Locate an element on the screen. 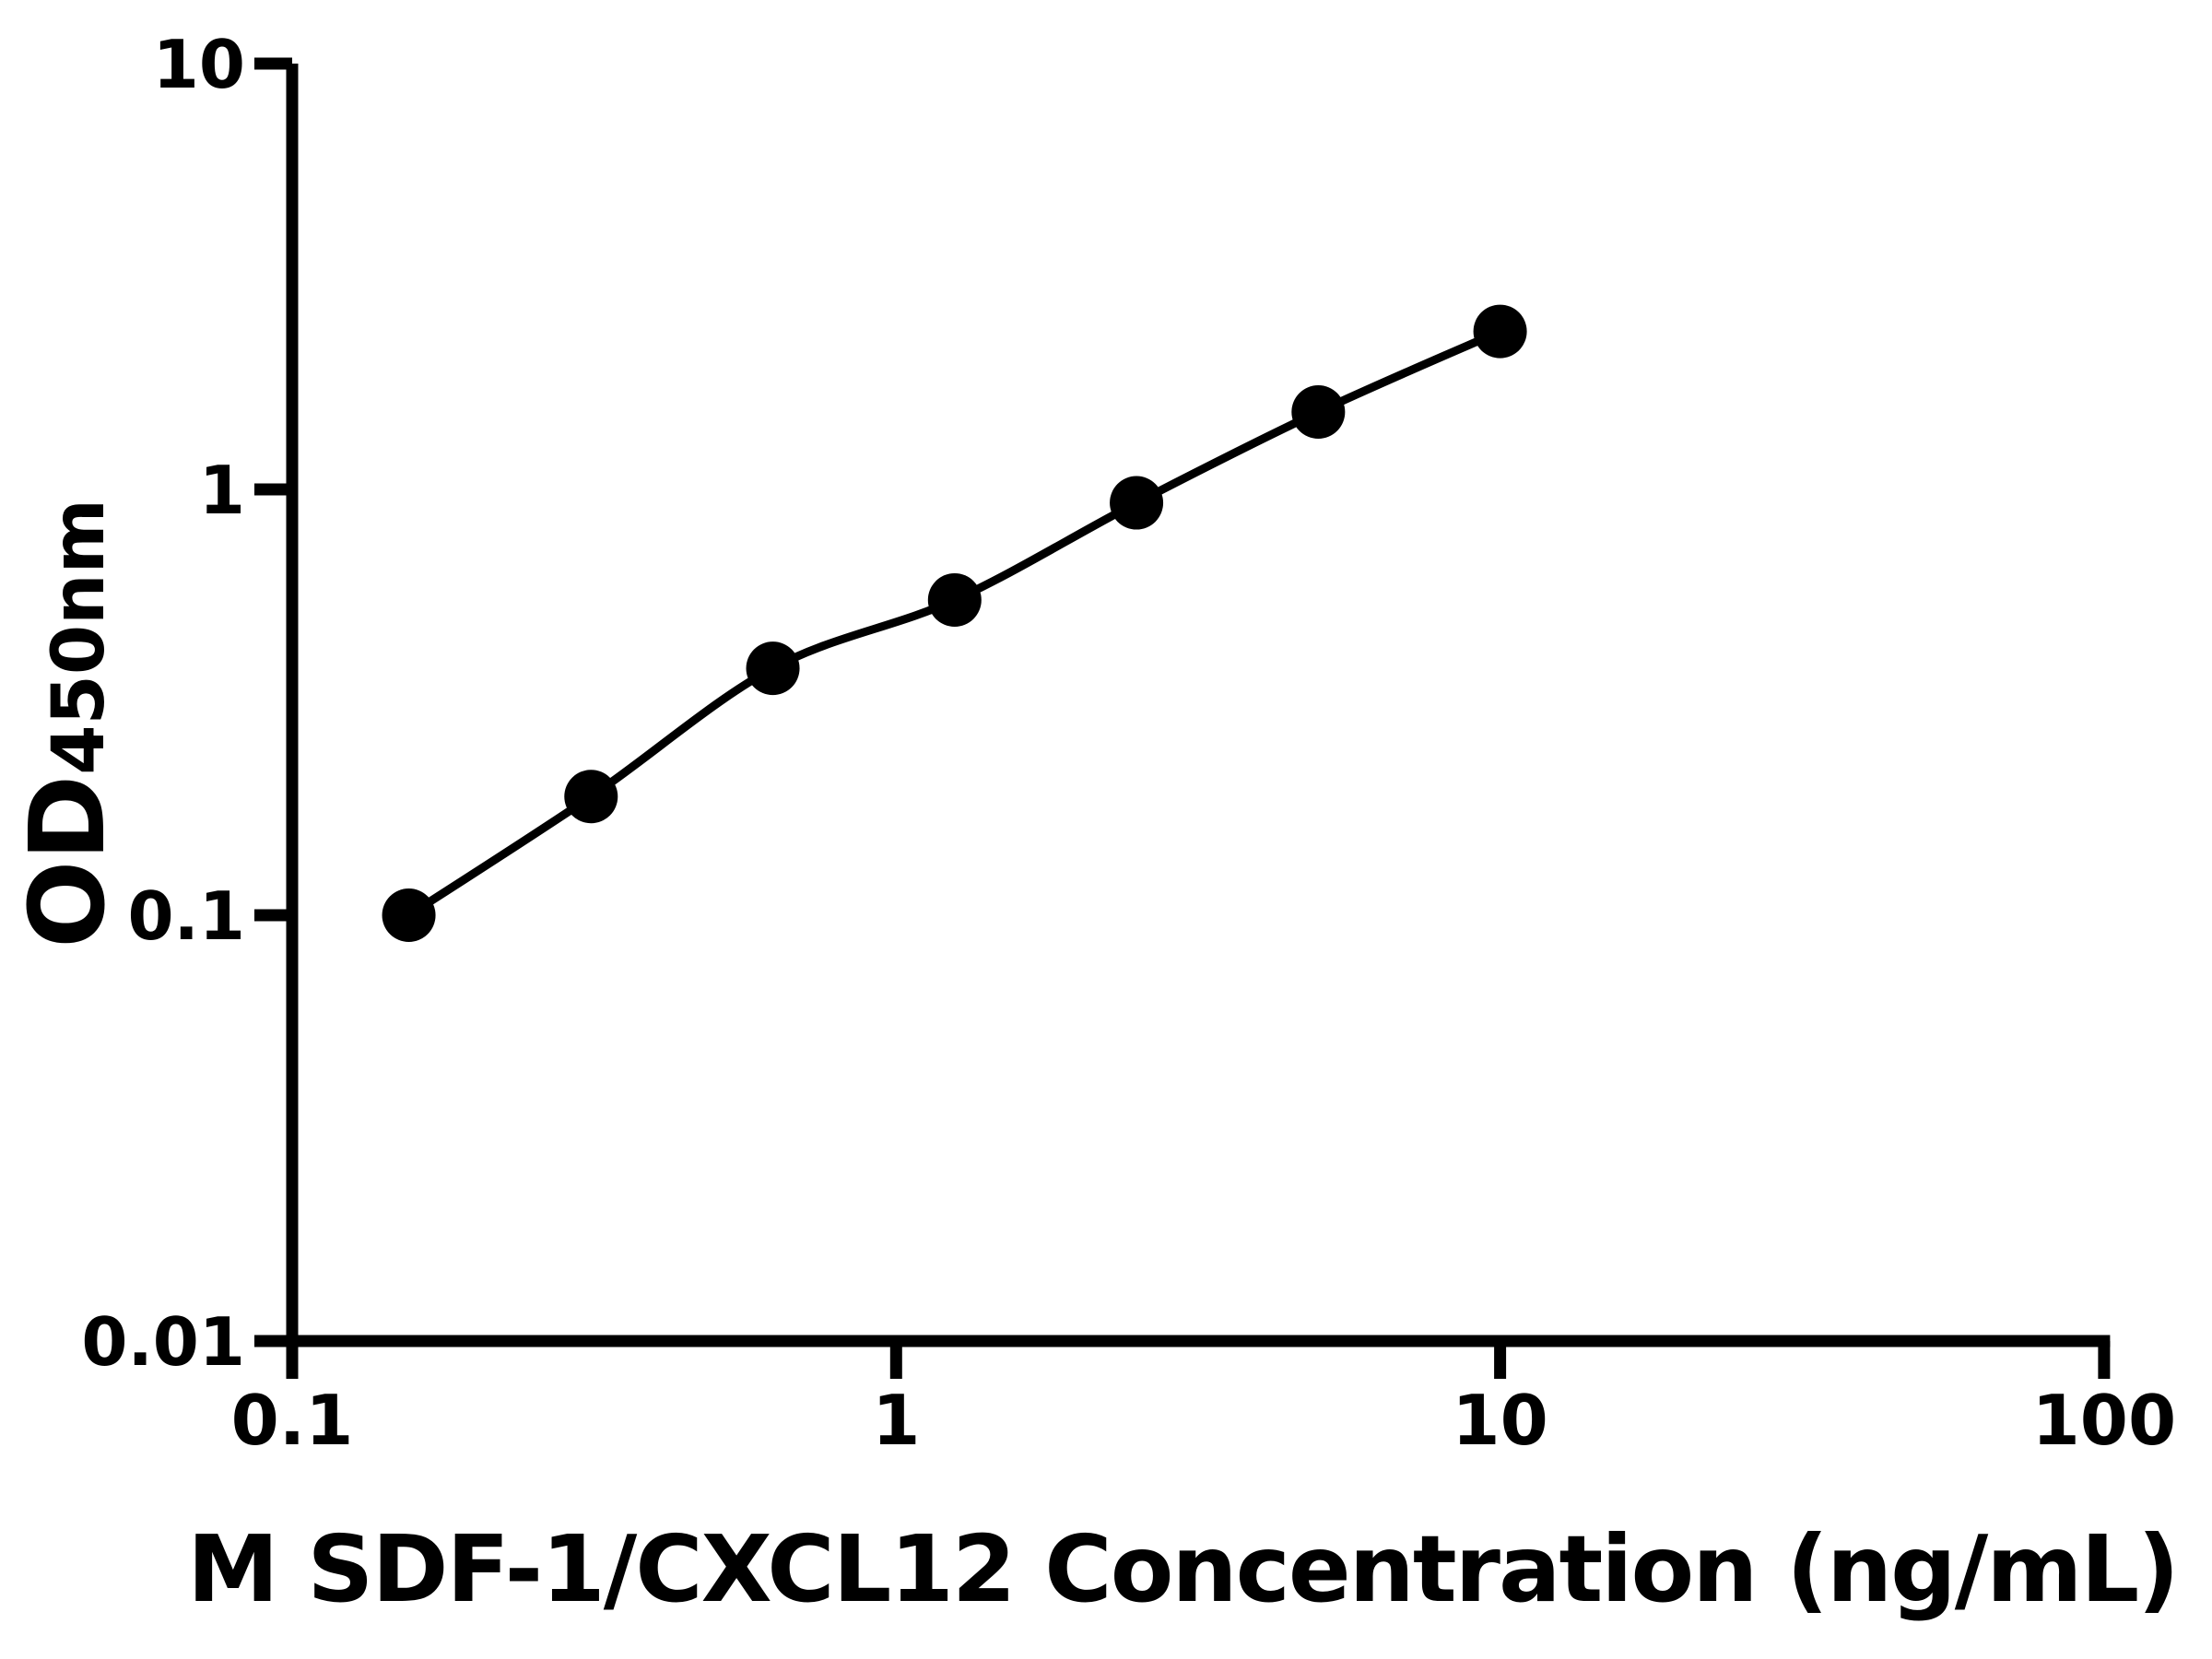 The height and width of the screenshot is (1659, 2212). y-axis-title: OD450nm is located at coordinates (68, 723).